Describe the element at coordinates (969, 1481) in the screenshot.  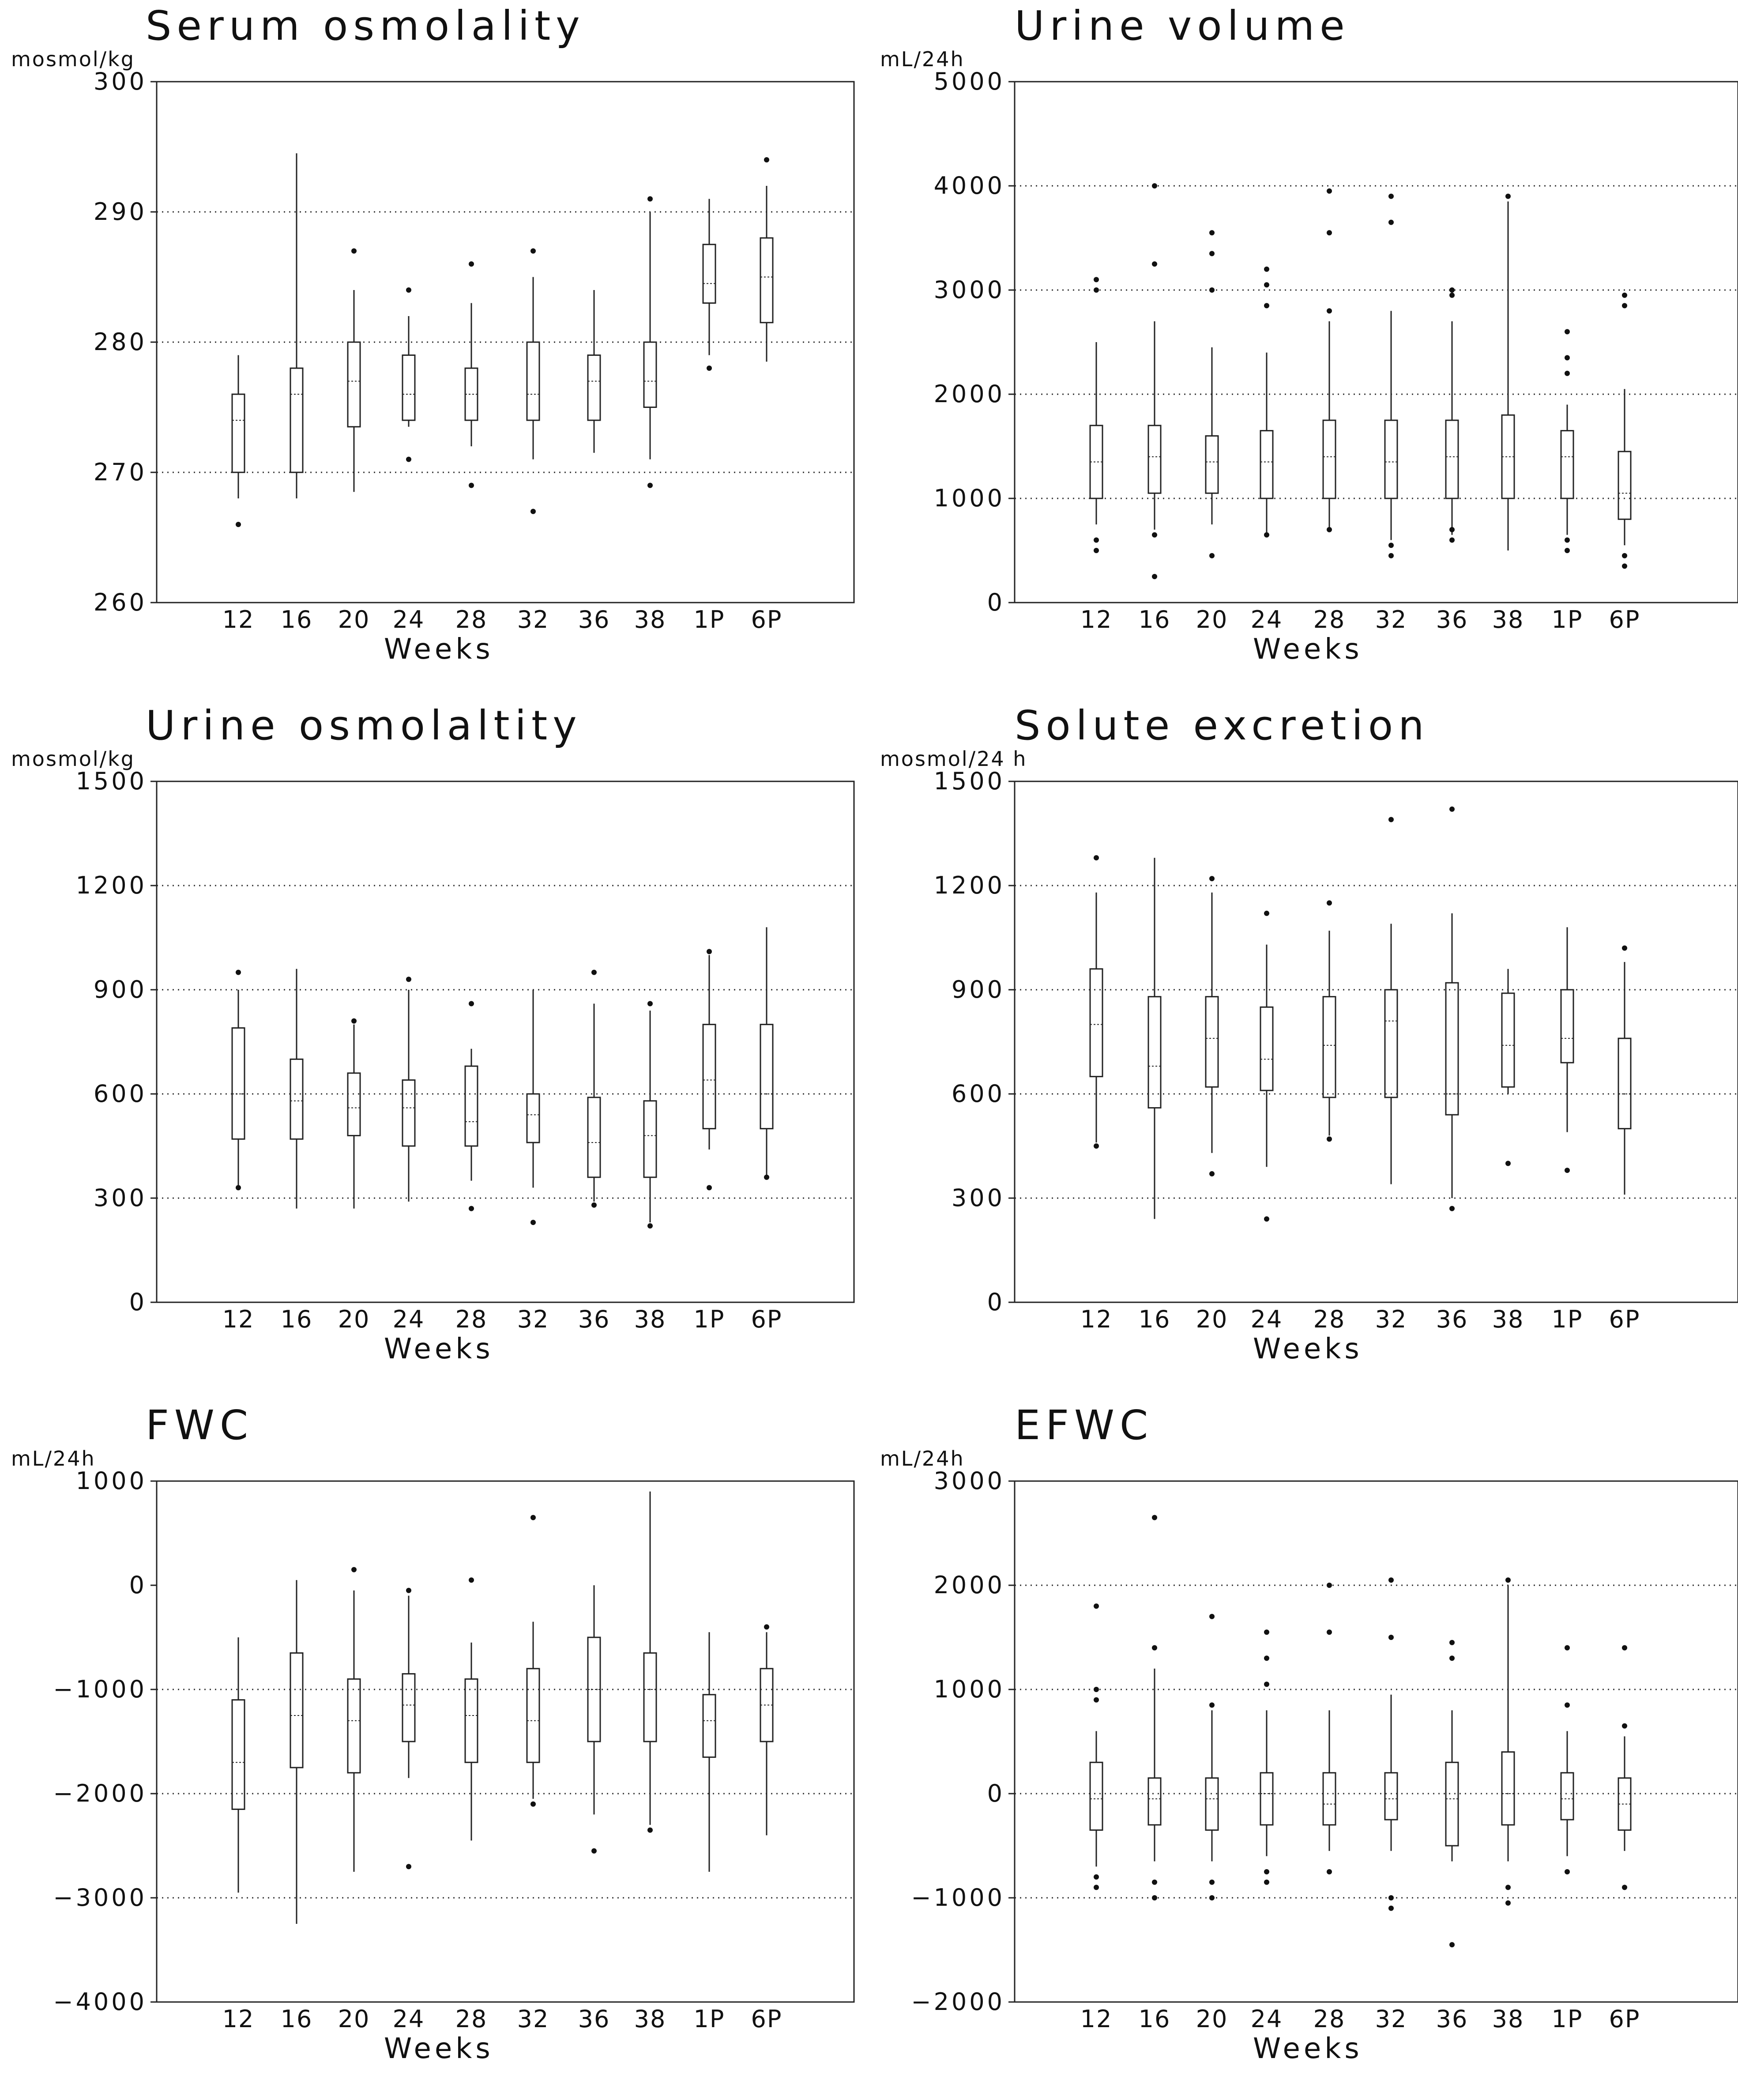
I see `y-tick-label: 3000` at that location.